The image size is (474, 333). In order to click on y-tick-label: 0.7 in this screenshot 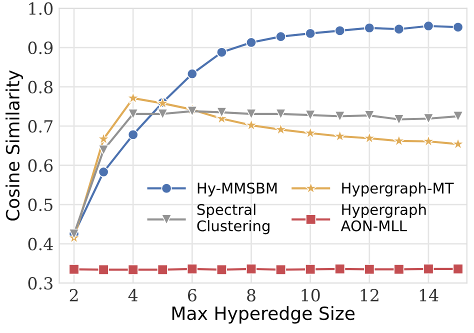, I will do `click(40, 126)`.